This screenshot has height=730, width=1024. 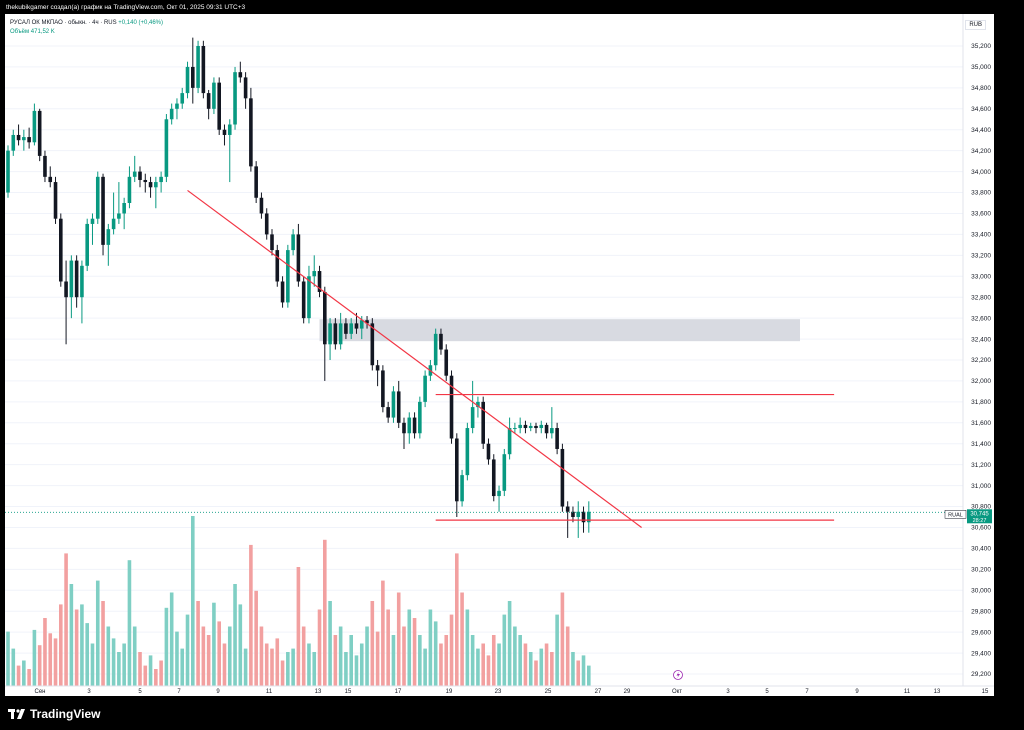 What do you see at coordinates (981, 465) in the screenshot?
I see `price-tick-label: 31,200` at bounding box center [981, 465].